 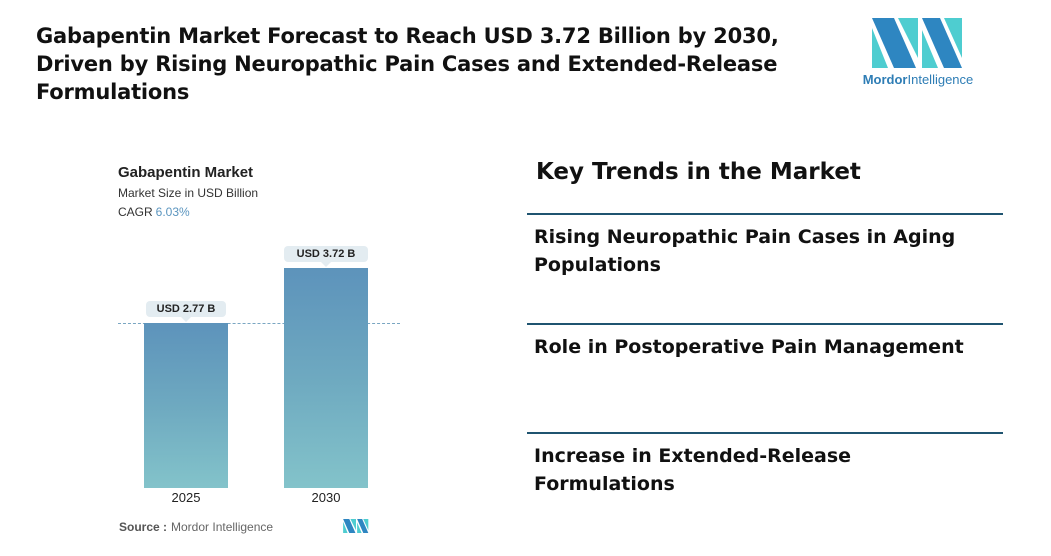 I want to click on cagr-label: CAGR 6.03%, so click(x=154, y=212).